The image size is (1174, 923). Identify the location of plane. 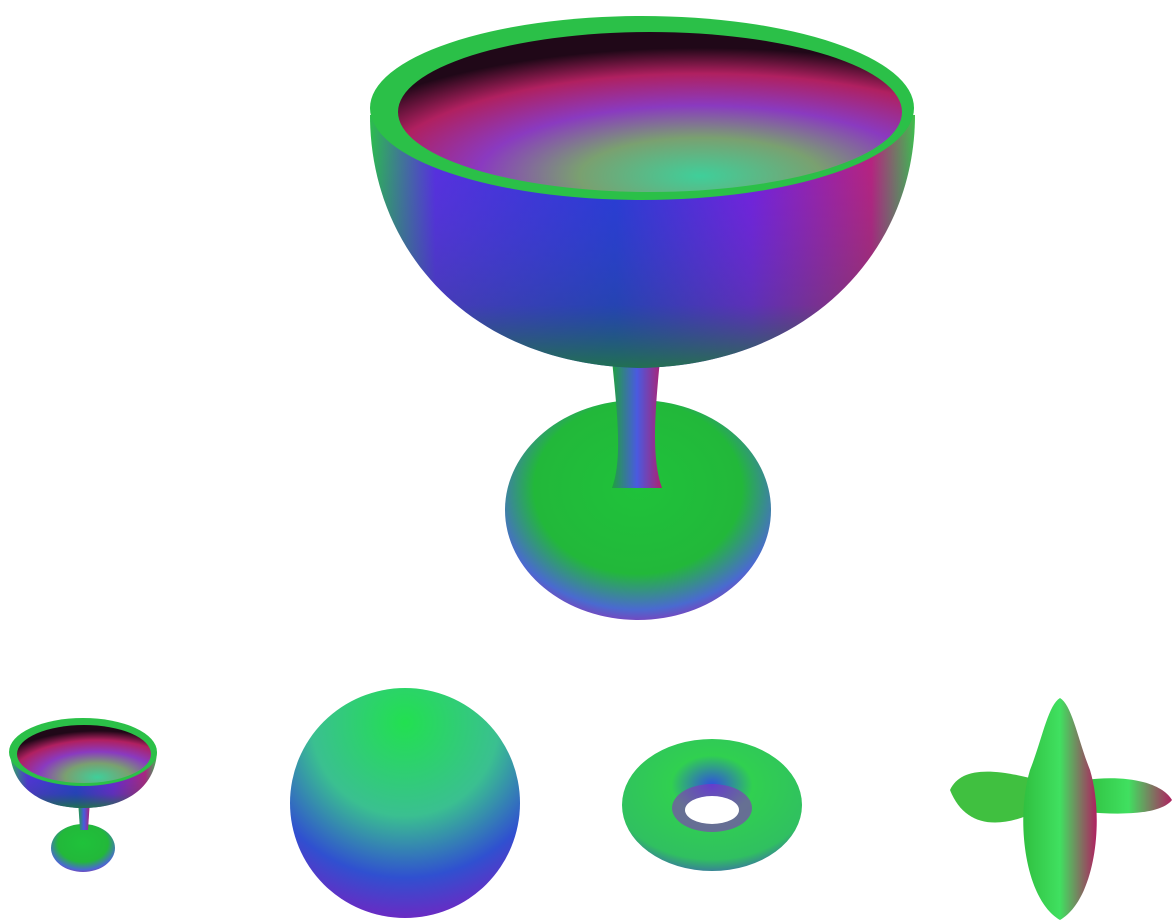
(1061, 809).